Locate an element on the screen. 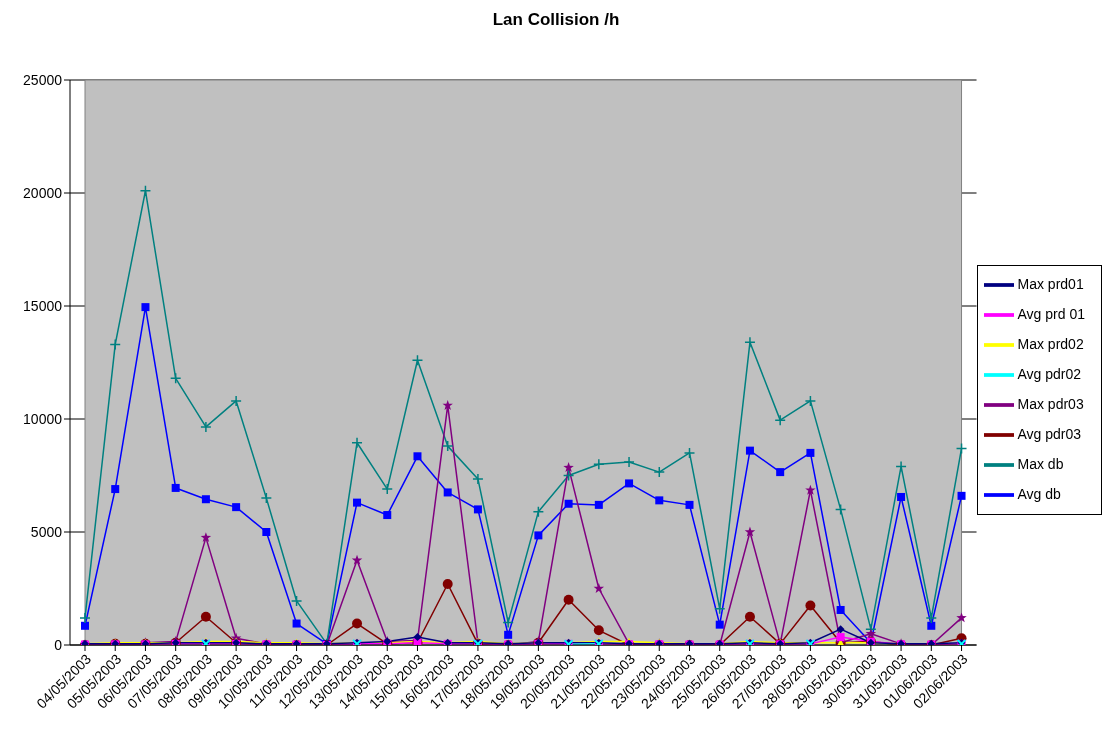  legend-label: Avg db is located at coordinates (1039, 493).